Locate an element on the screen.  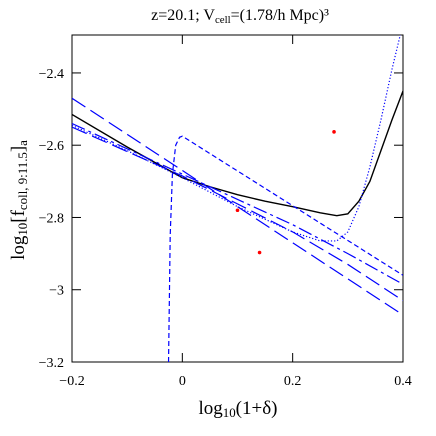
y-tick-label: −2.6 is located at coordinates (51, 146).